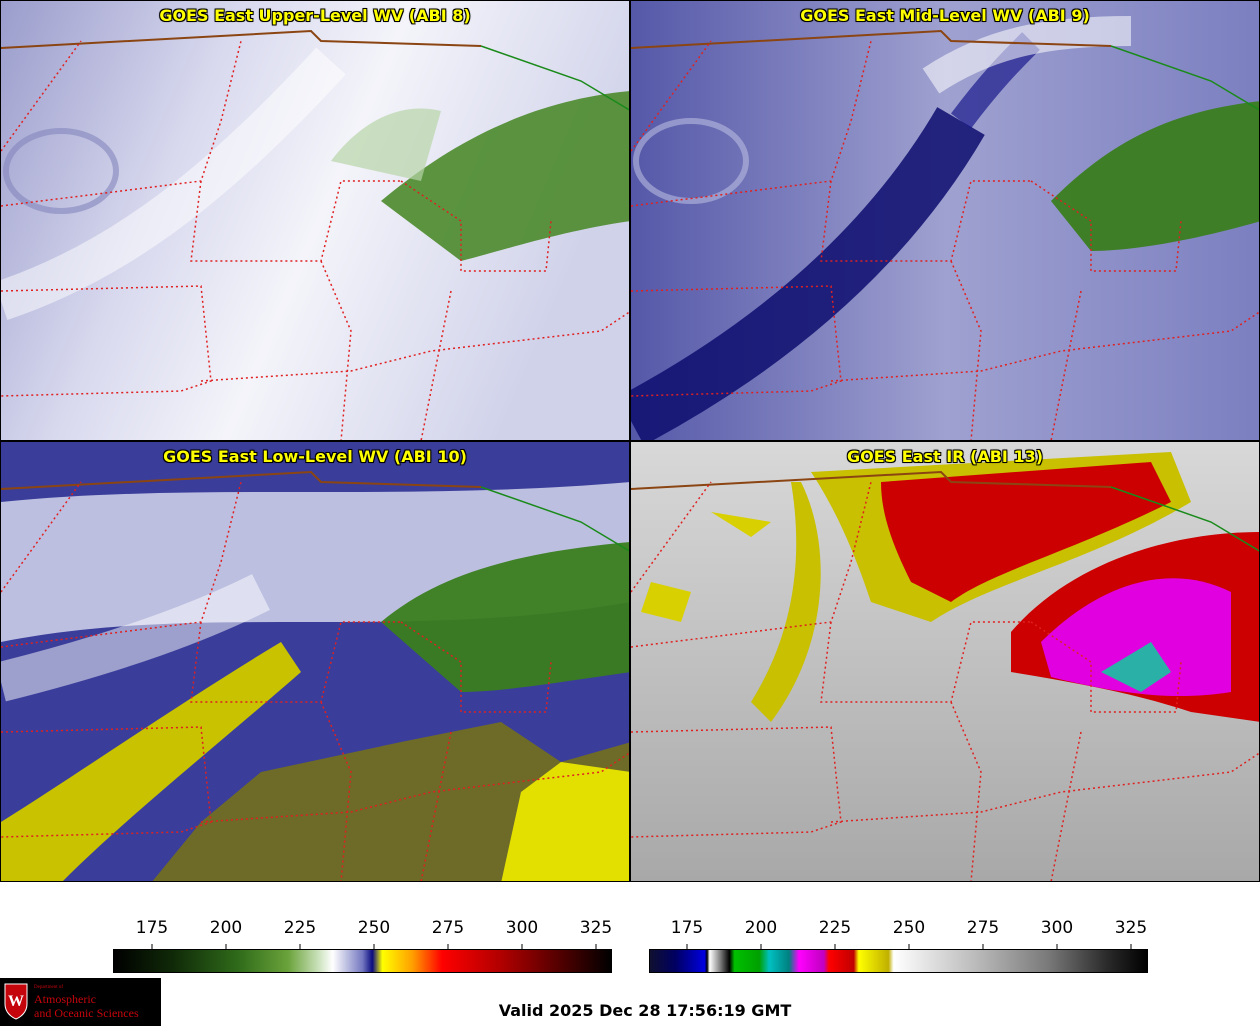 The width and height of the screenshot is (1260, 1027). I want to click on wv-colorbar, so click(362, 961).